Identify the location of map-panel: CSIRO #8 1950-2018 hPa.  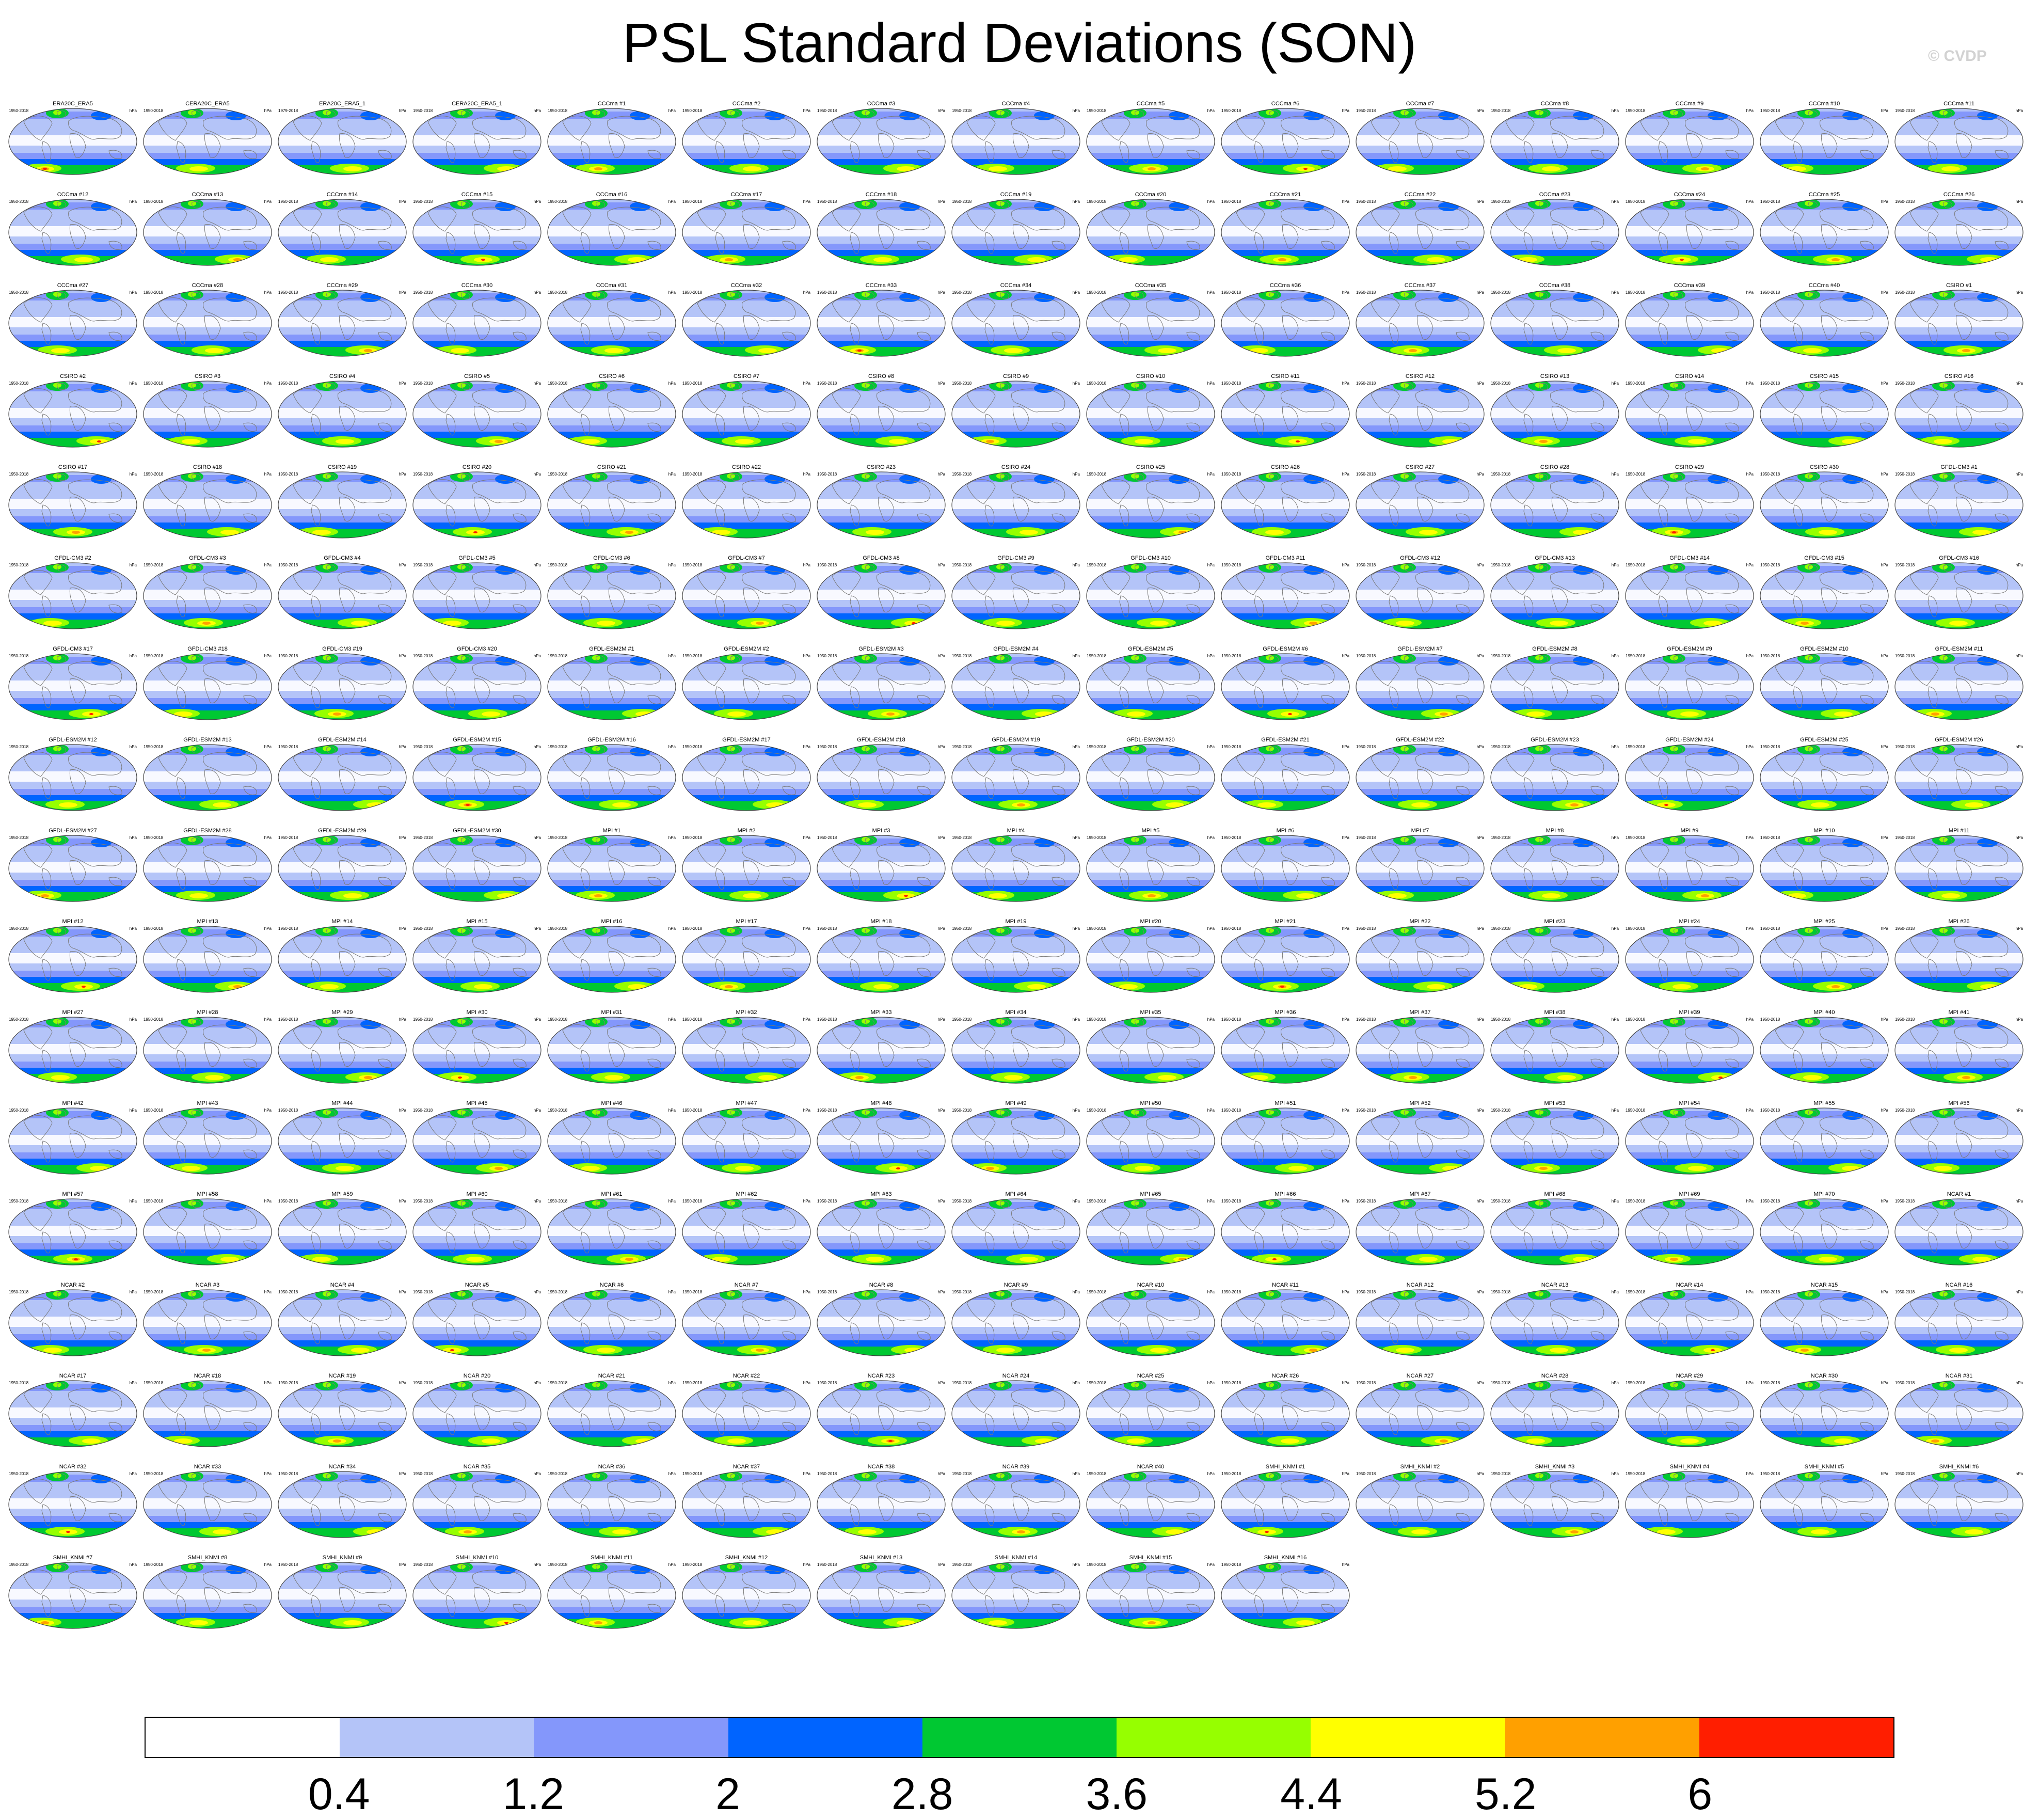
(881, 410).